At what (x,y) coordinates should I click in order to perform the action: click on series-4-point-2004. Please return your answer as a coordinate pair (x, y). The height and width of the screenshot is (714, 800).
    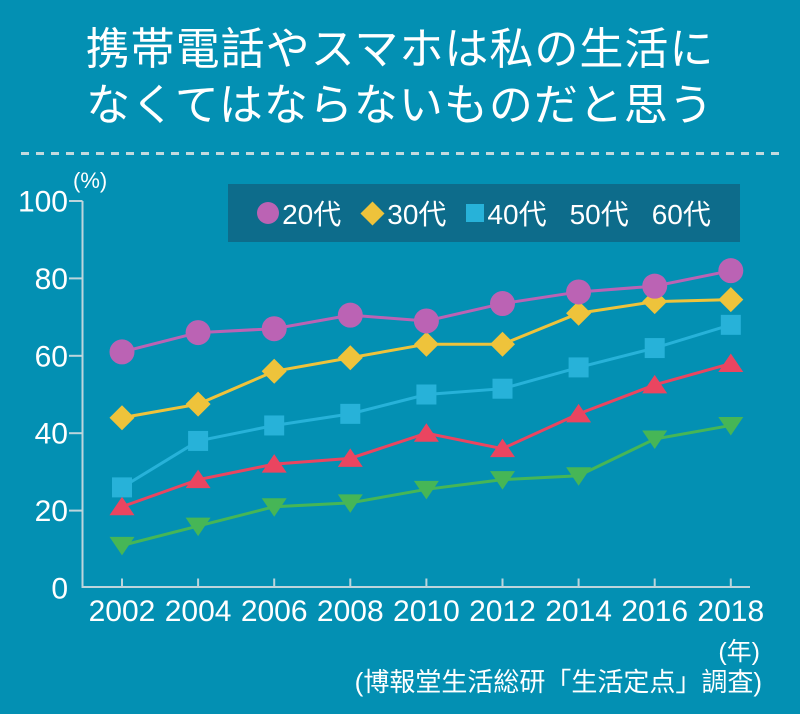
    Looking at the image, I should click on (198, 479).